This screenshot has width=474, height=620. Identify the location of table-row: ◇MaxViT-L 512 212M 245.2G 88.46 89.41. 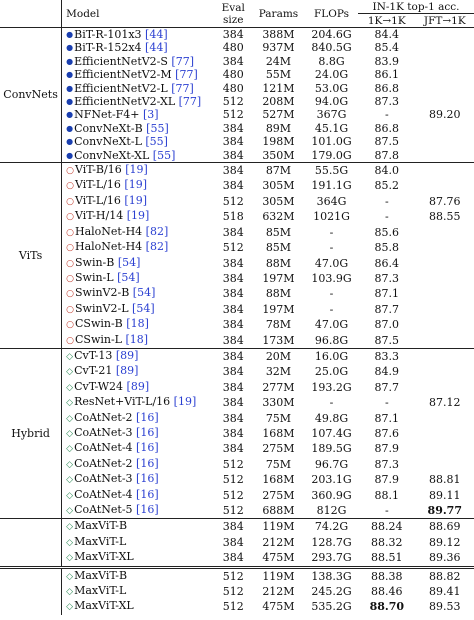
(237, 591).